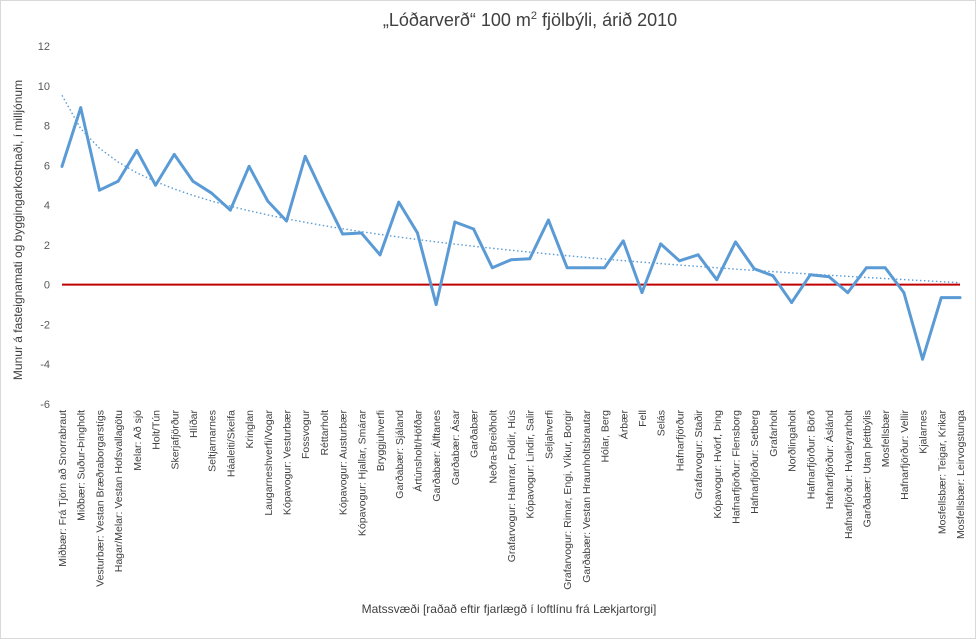  What do you see at coordinates (194, 424) in the screenshot?
I see `x-tick-label: Hlíðar` at bounding box center [194, 424].